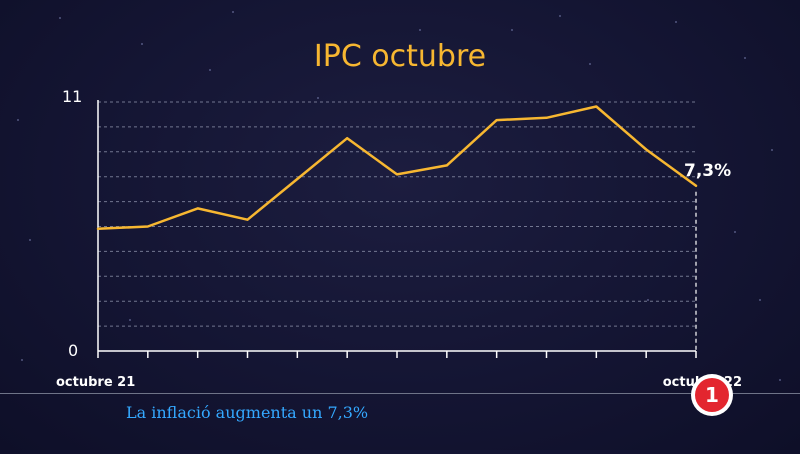 This screenshot has height=454, width=800. I want to click on news-ticker: La inflació augmenta un 7,3%, so click(400, 422).